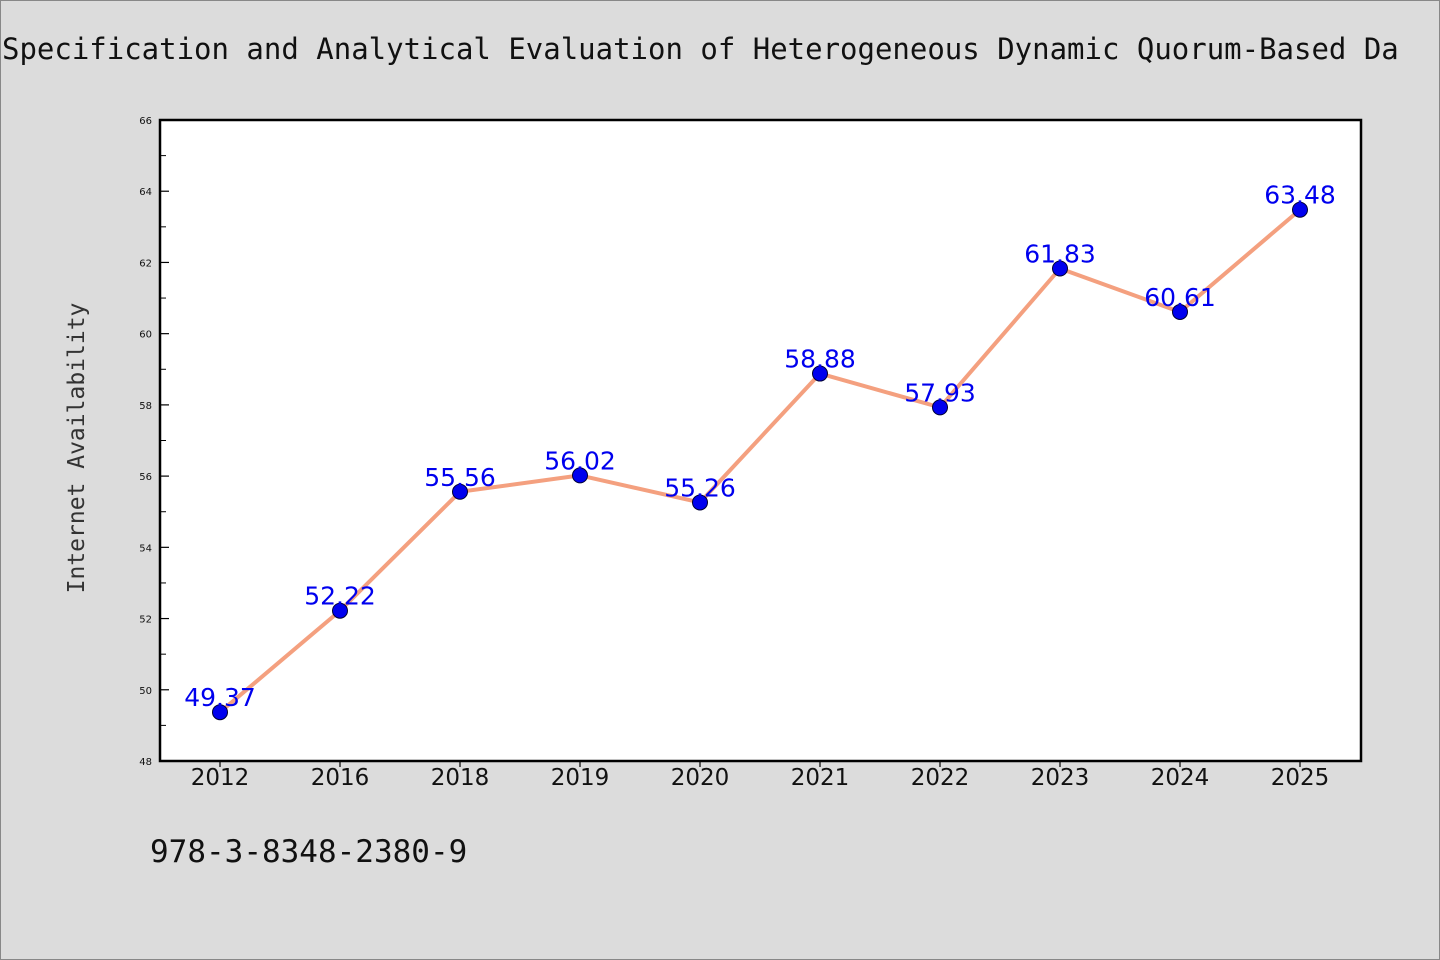 The image size is (1440, 960). I want to click on y-tick-label: 64, so click(145, 192).